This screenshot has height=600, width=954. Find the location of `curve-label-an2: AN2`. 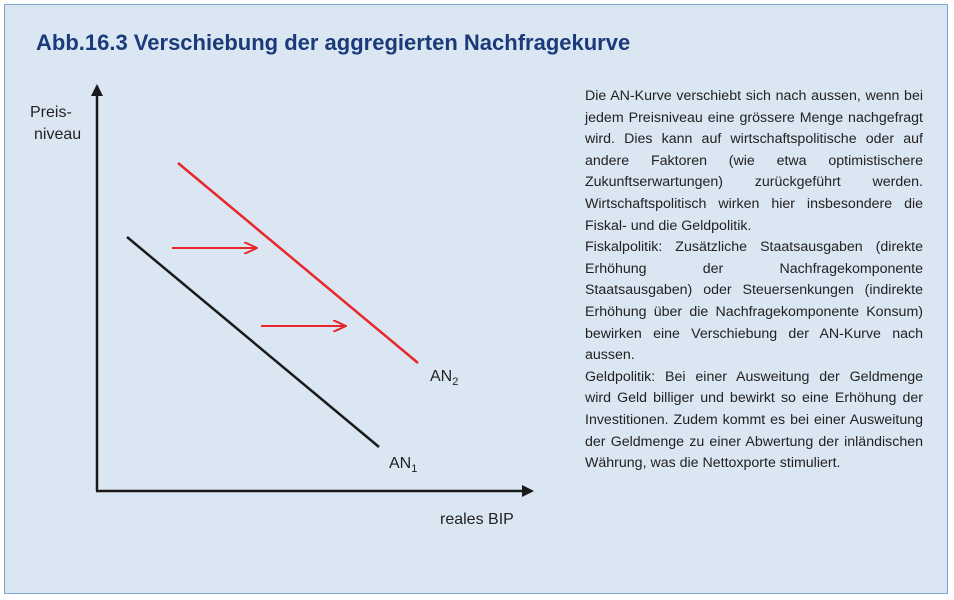

curve-label-an2: AN2 is located at coordinates (444, 378).